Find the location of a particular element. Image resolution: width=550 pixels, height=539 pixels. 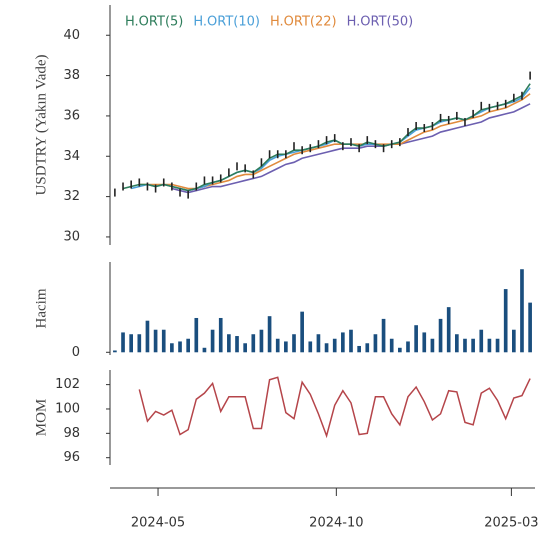

y-tick-label: 30 is located at coordinates (71, 236).